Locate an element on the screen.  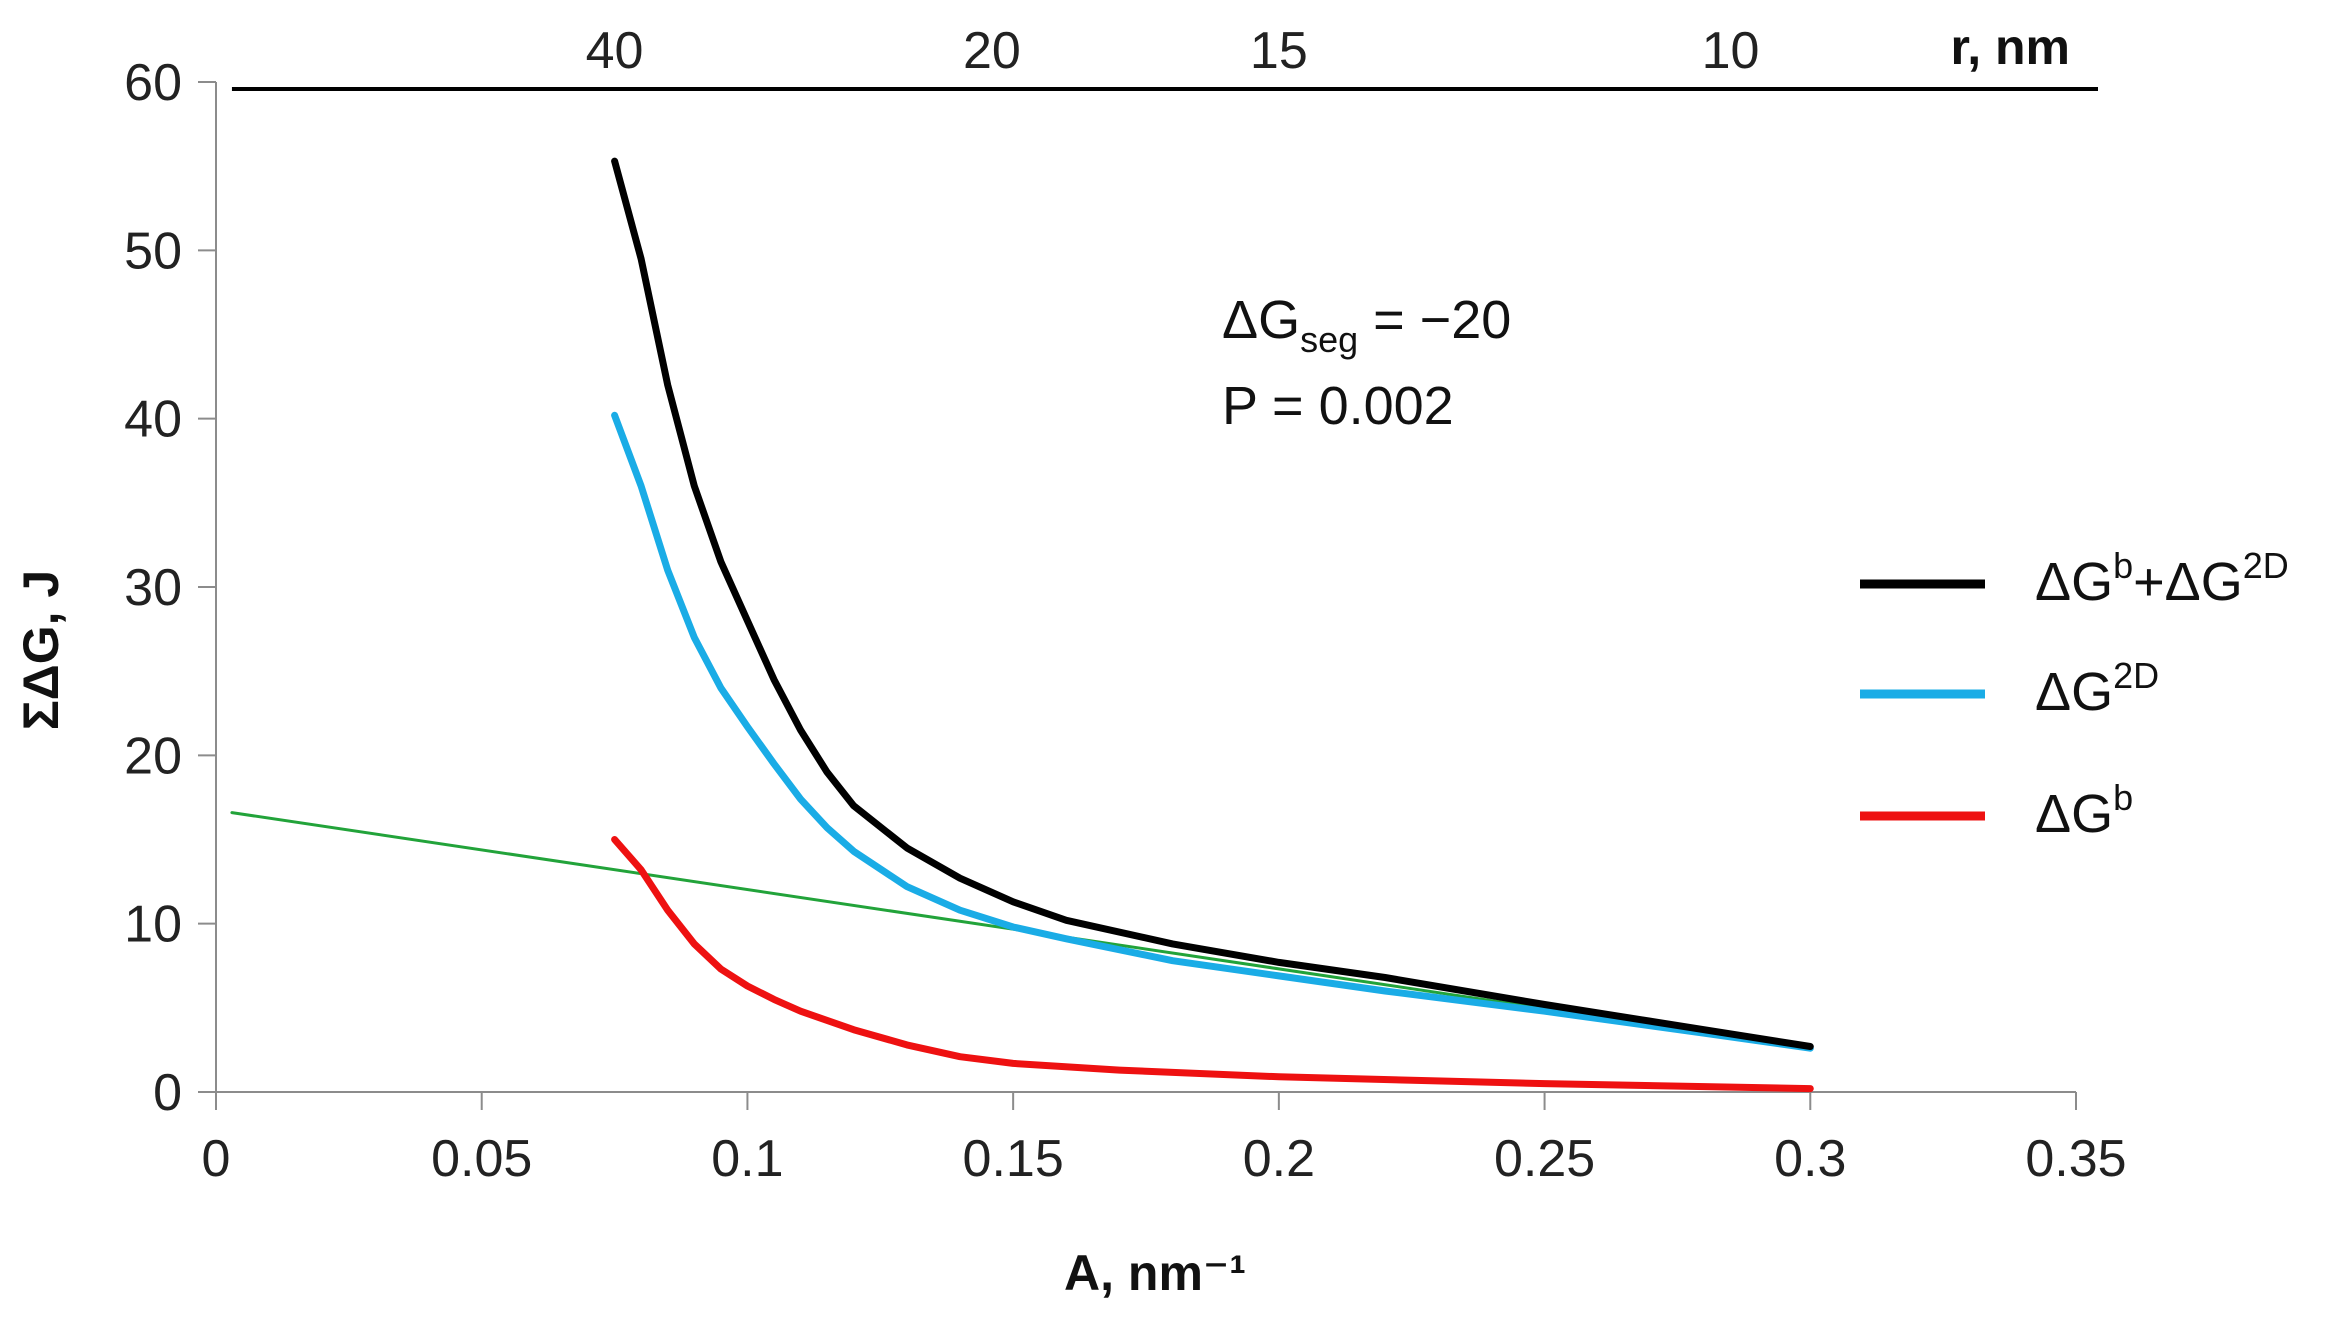
x-tick-label: 0.1 is located at coordinates (747, 1159).